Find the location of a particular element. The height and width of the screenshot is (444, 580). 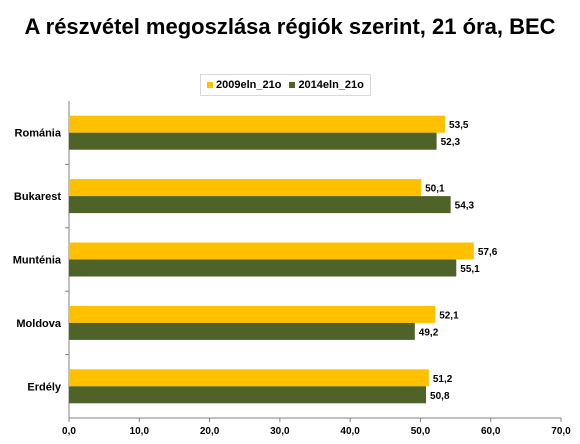

data-label: 52,1 is located at coordinates (449, 315).